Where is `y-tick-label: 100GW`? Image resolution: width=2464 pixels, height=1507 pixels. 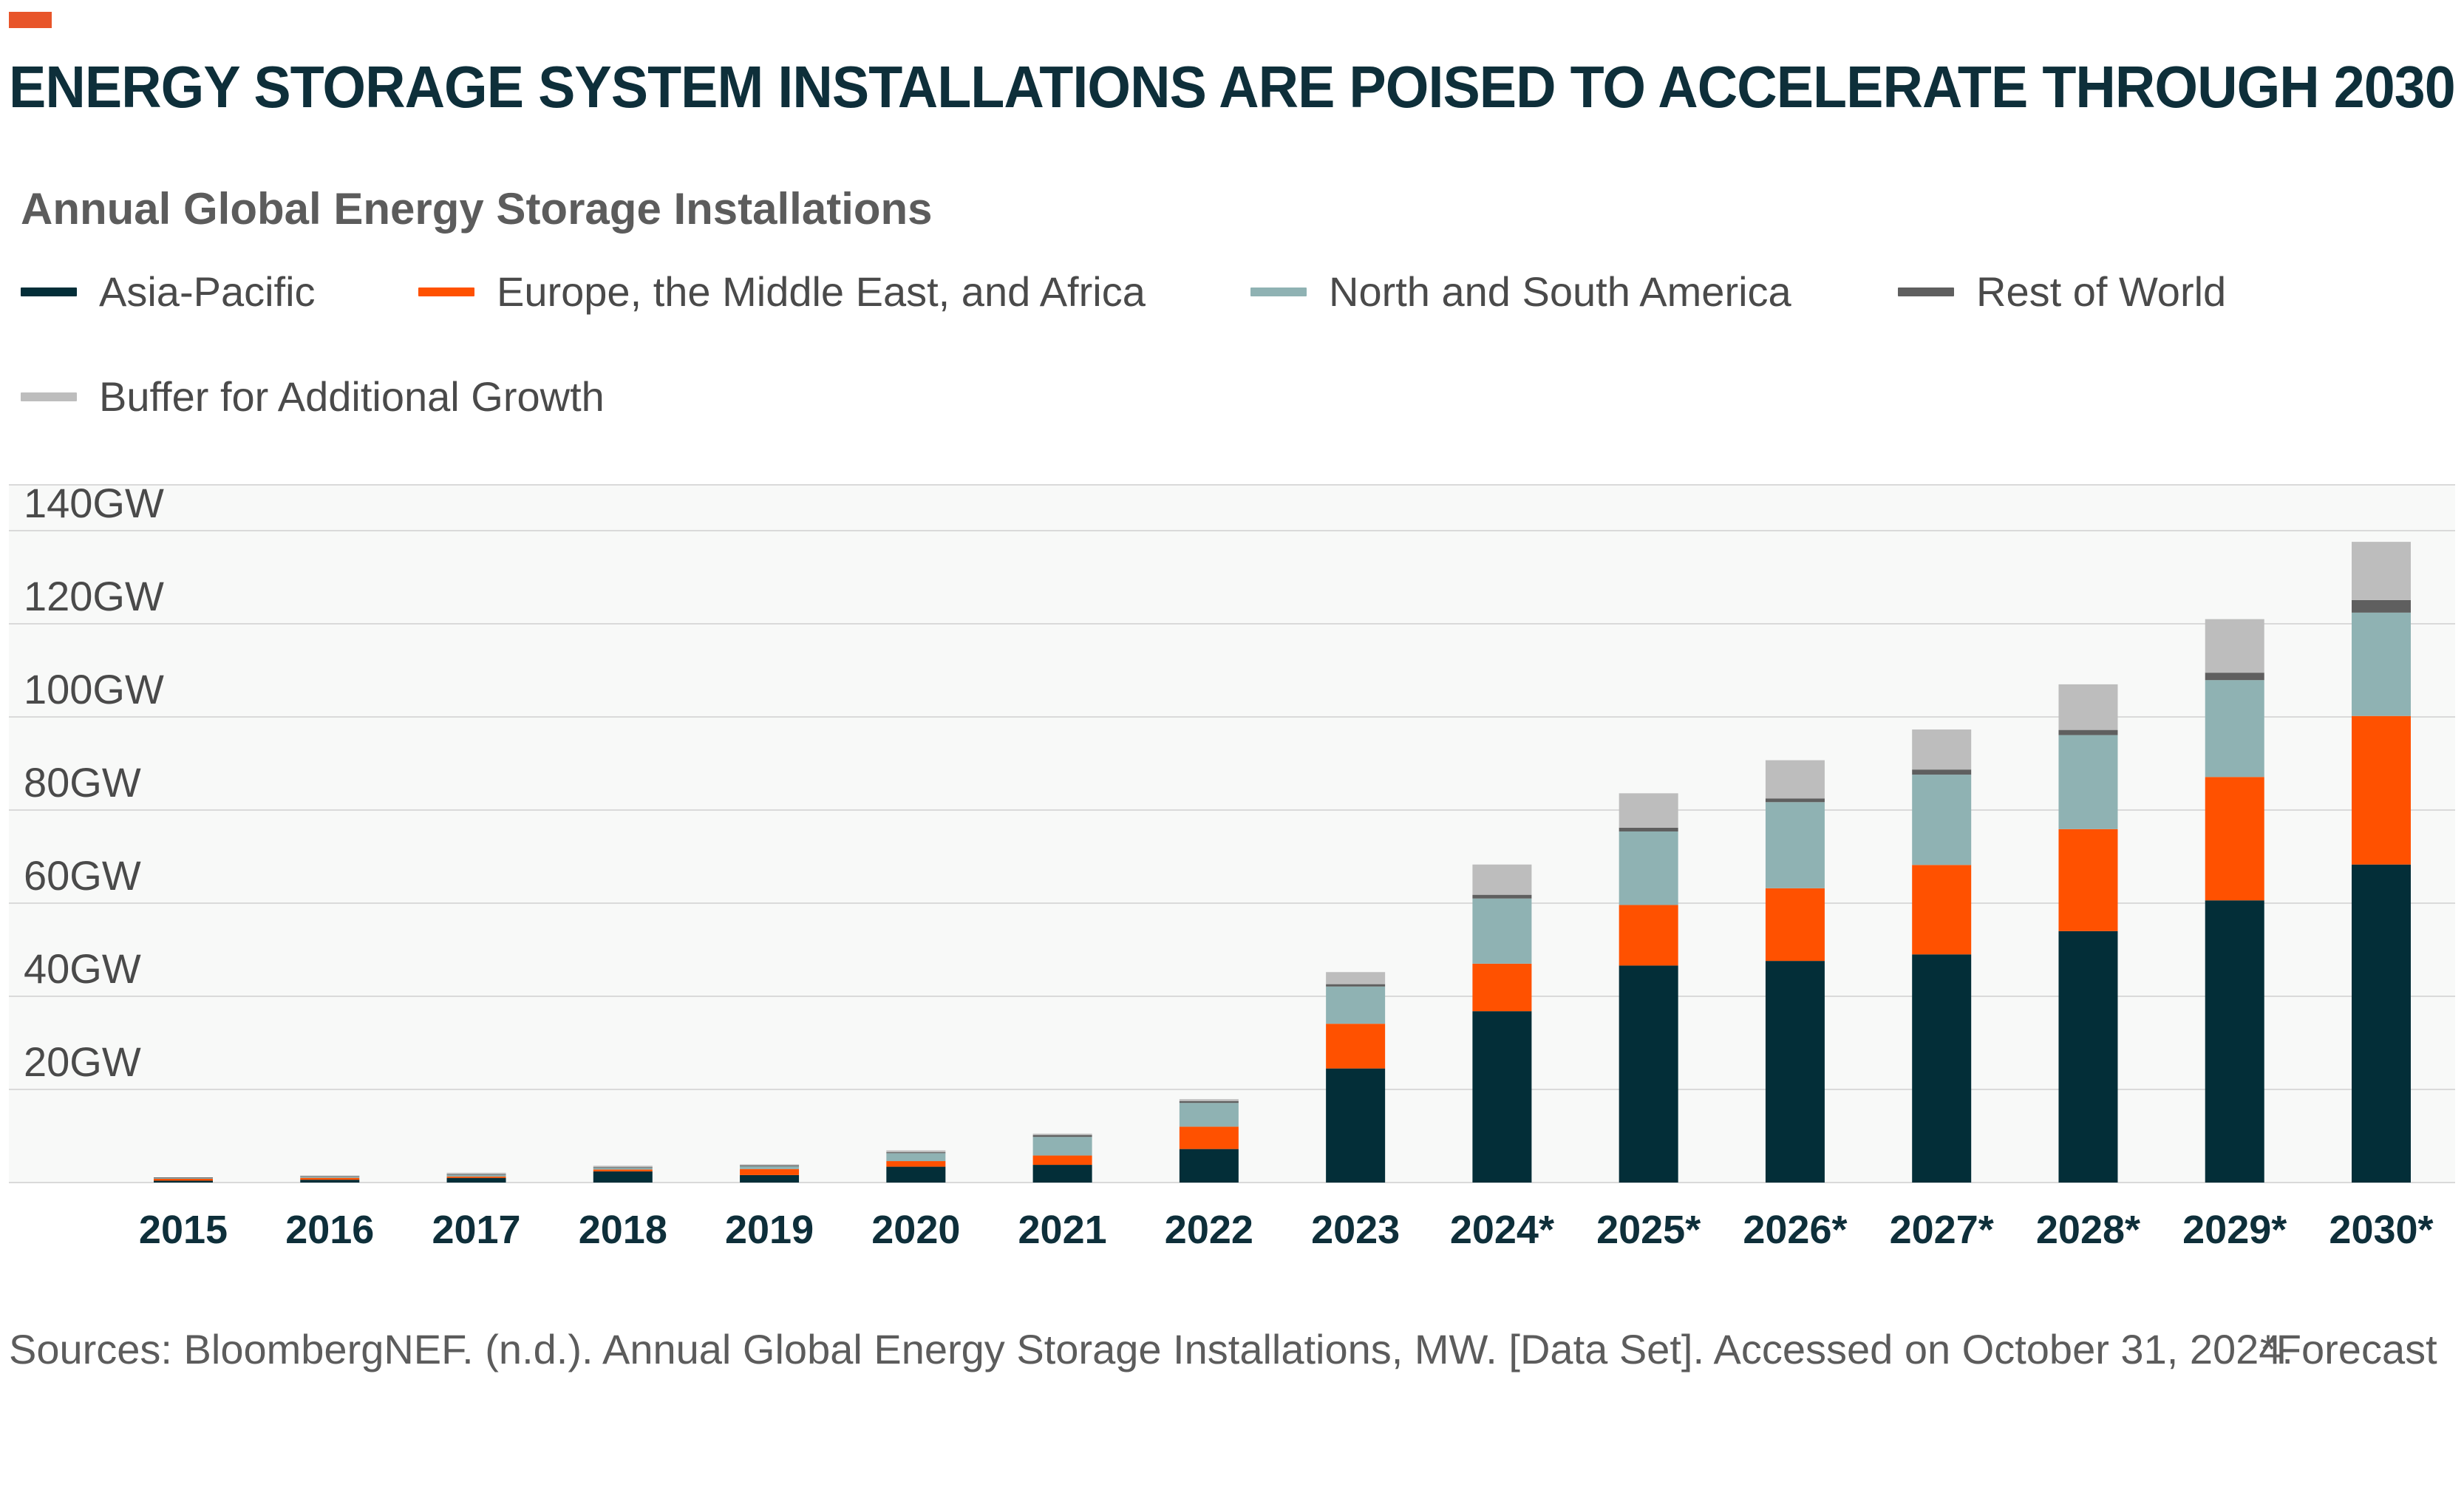 y-tick-label: 100GW is located at coordinates (94, 689).